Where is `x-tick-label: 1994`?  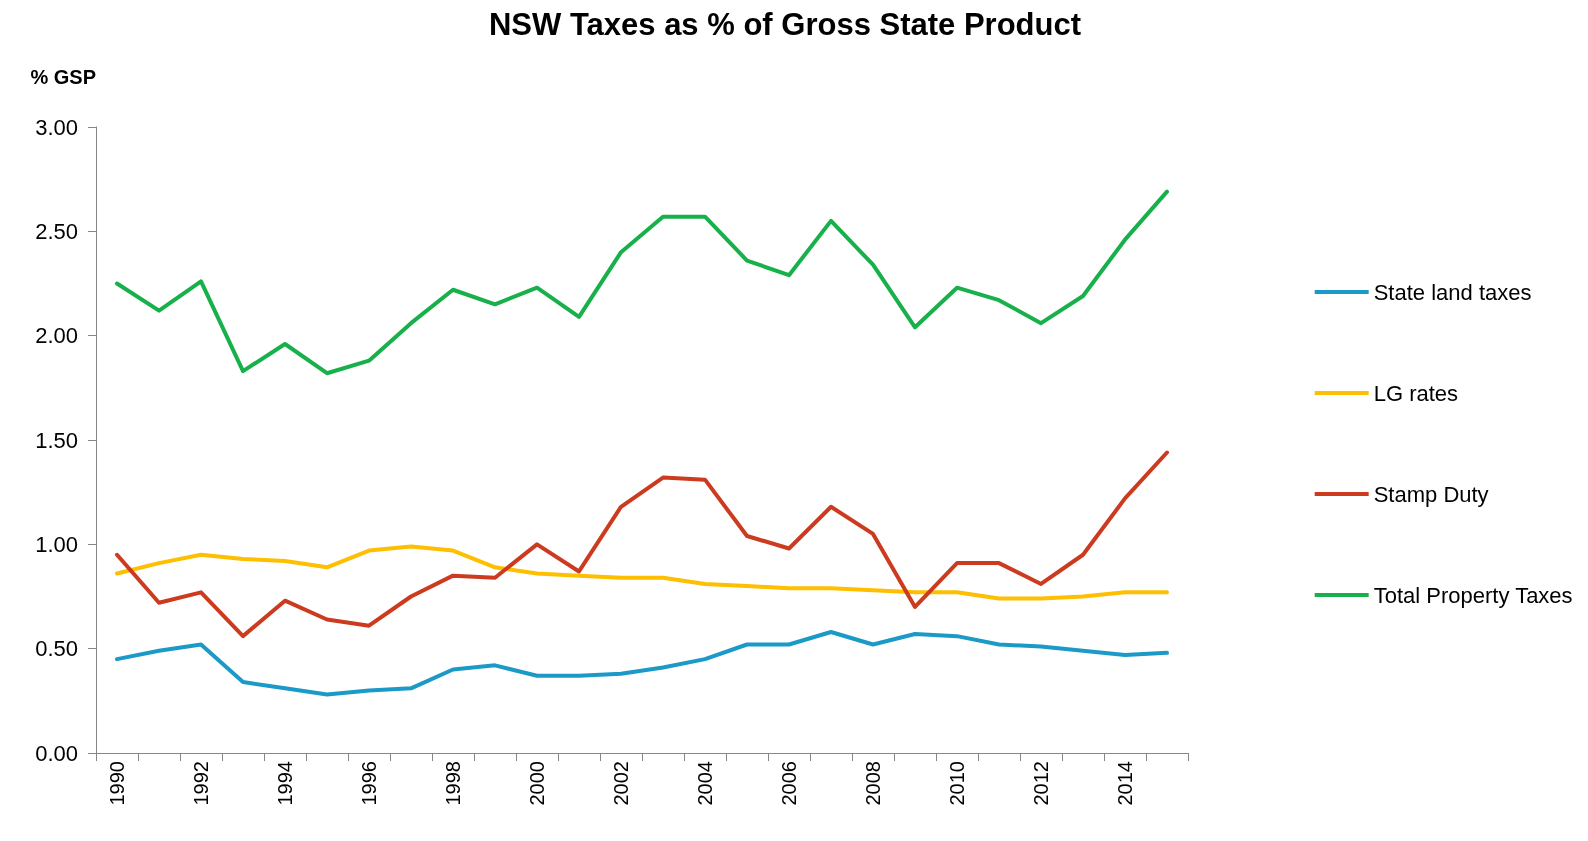 x-tick-label: 1994 is located at coordinates (285, 783).